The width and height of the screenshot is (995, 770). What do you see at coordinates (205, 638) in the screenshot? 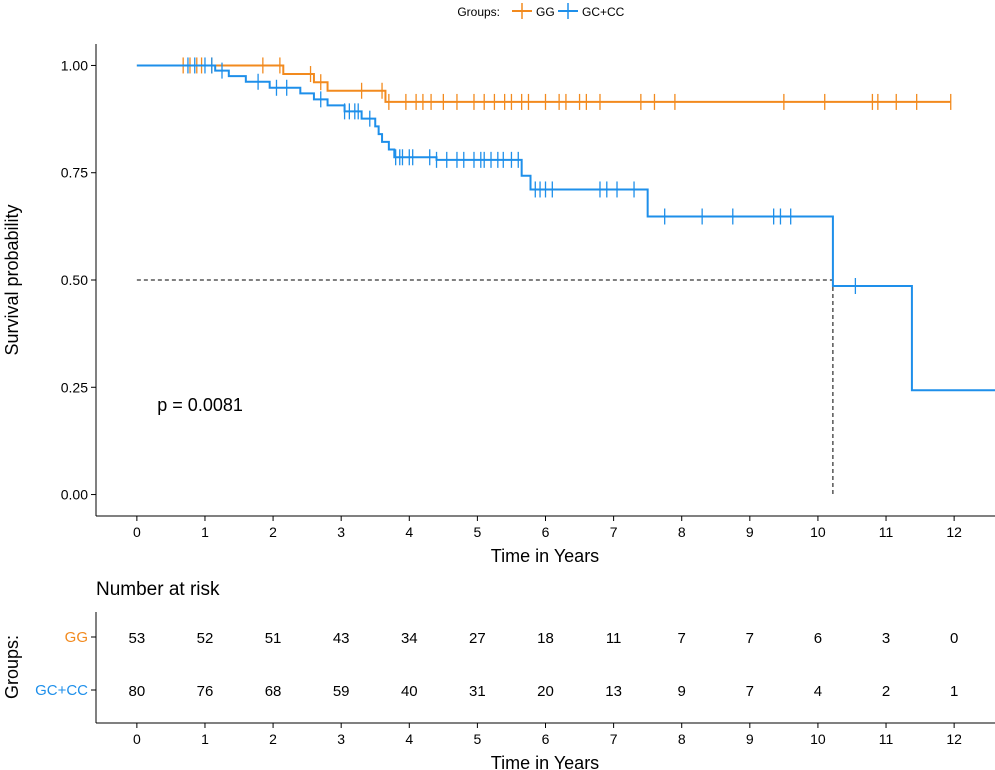
I see `risk-count: 52` at bounding box center [205, 638].